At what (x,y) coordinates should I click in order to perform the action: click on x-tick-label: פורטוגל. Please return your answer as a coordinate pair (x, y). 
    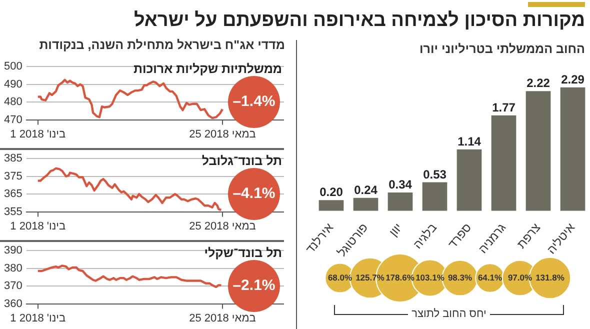
    Looking at the image, I should click on (352, 240).